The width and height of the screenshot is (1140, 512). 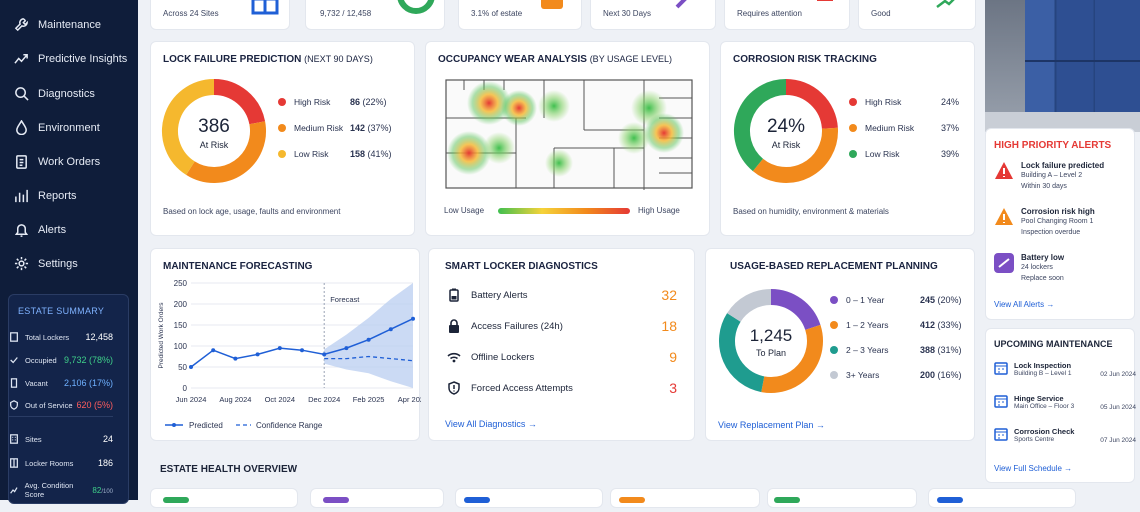 What do you see at coordinates (57, 195) in the screenshot?
I see `nav-label: Reports` at bounding box center [57, 195].